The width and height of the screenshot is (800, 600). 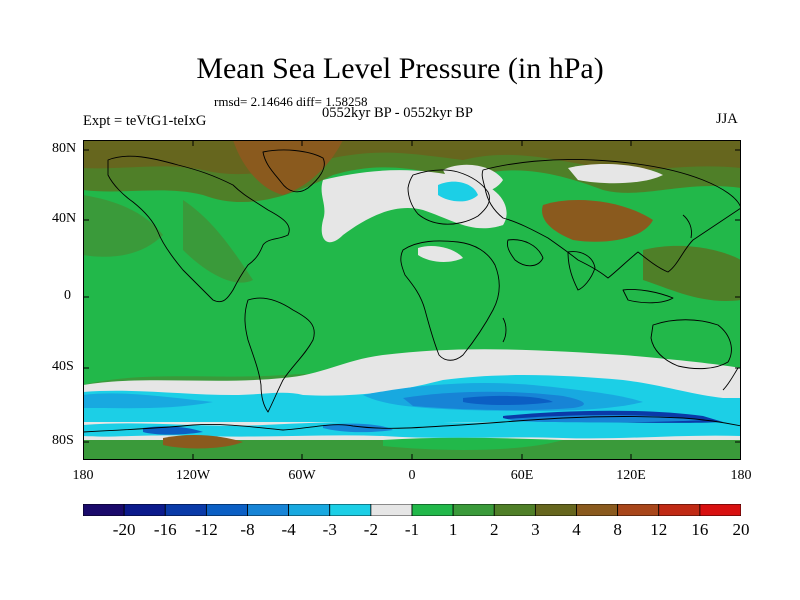 I want to click on lon-label-120w: 120W, so click(x=193, y=475).